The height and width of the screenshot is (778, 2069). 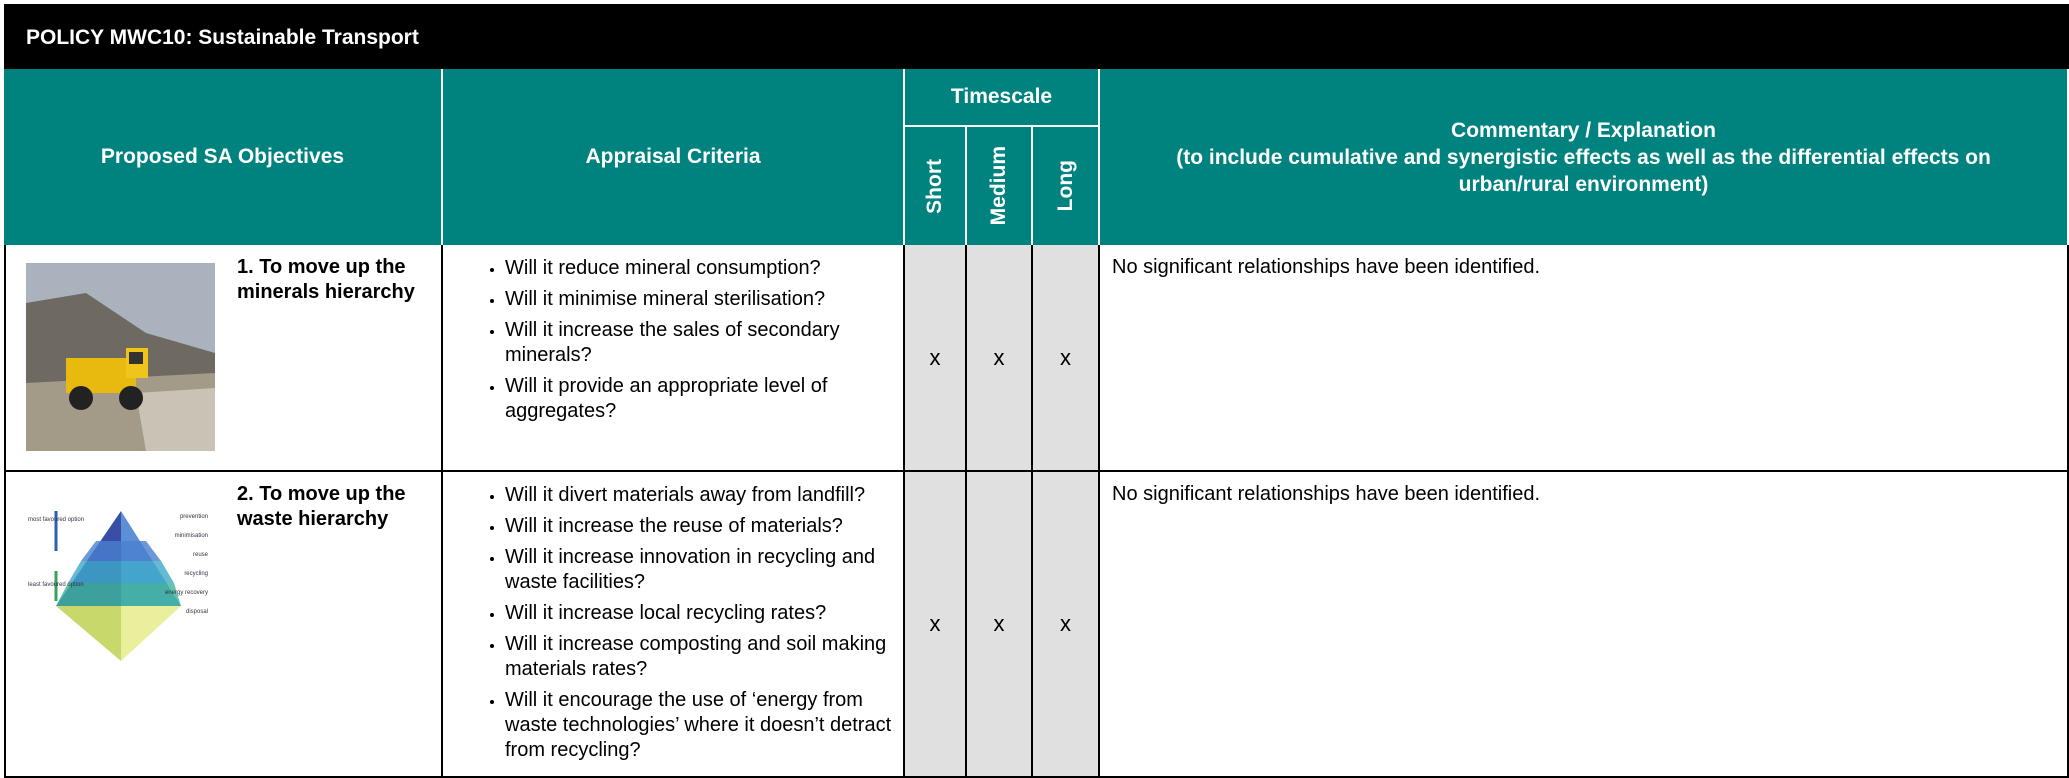 What do you see at coordinates (700, 299) in the screenshot?
I see `criterion: Will it minimise mineral sterilisation?` at bounding box center [700, 299].